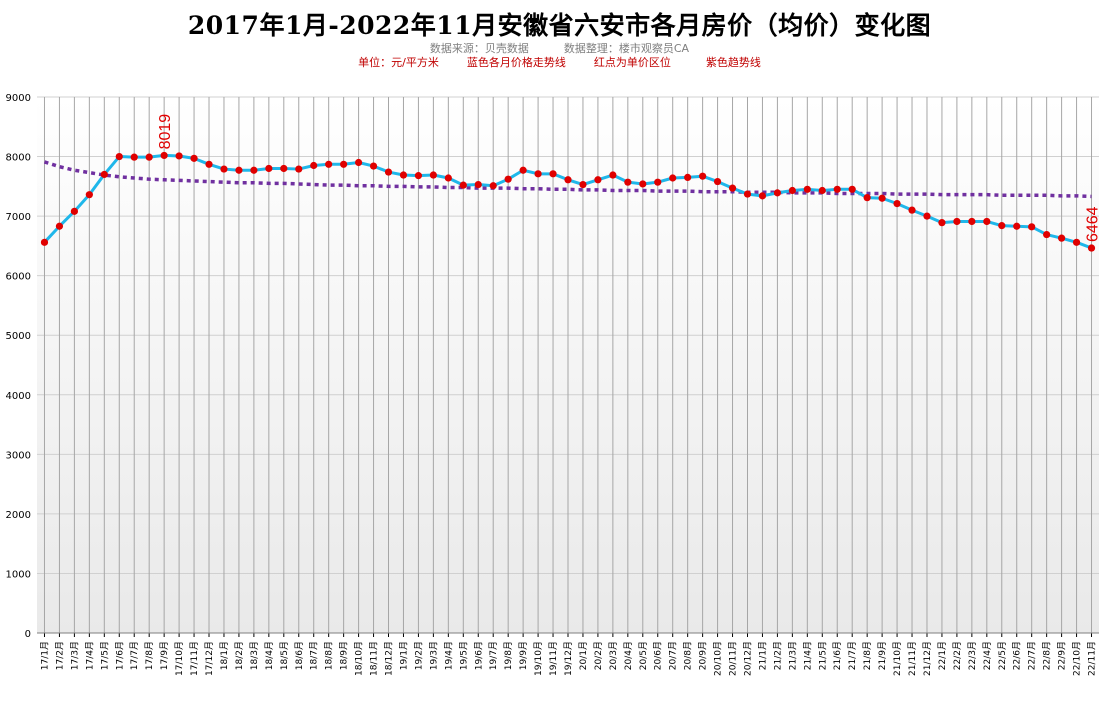 Image resolution: width=1119 pixels, height=708 pixels. I want to click on x-tick-label: 21/6月, so click(837, 655).